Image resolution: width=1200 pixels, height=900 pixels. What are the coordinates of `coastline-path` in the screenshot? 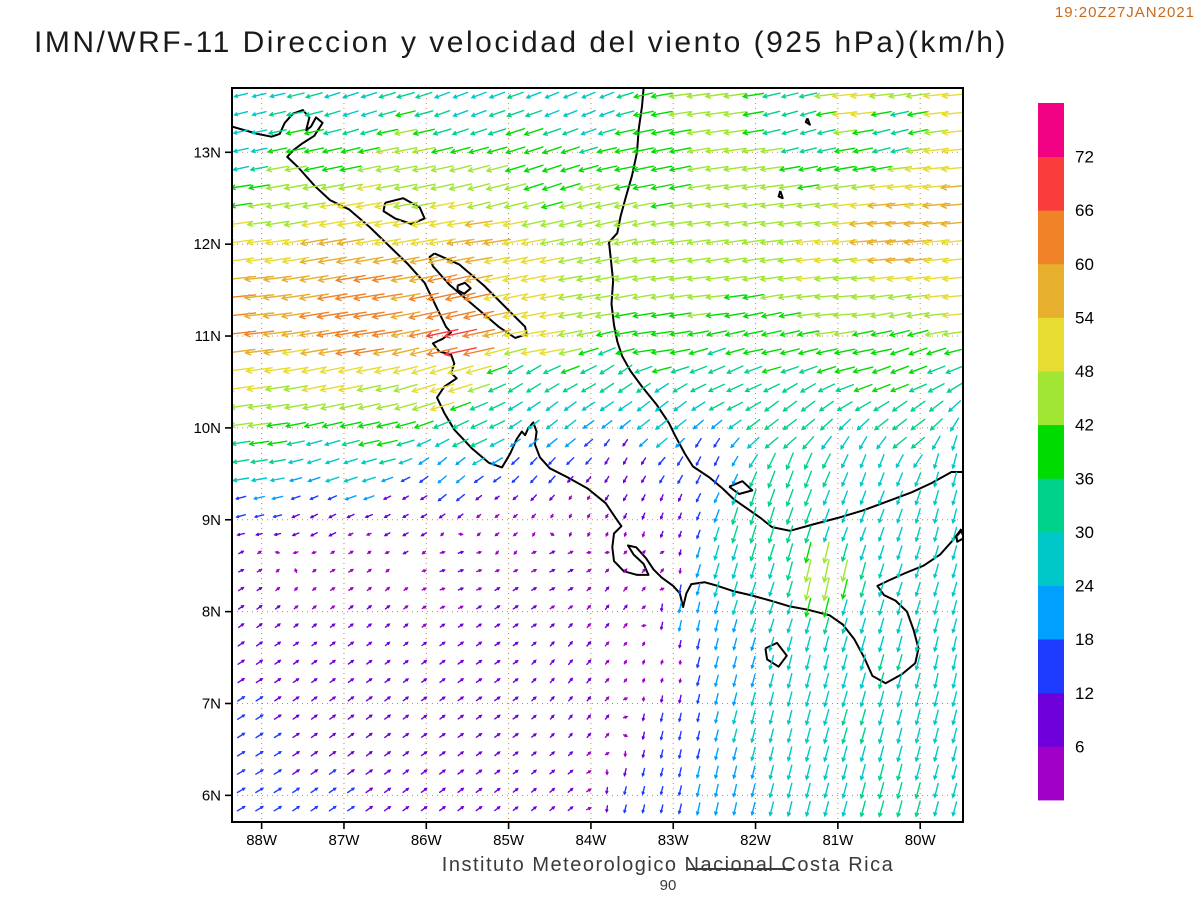 It's located at (776, 654).